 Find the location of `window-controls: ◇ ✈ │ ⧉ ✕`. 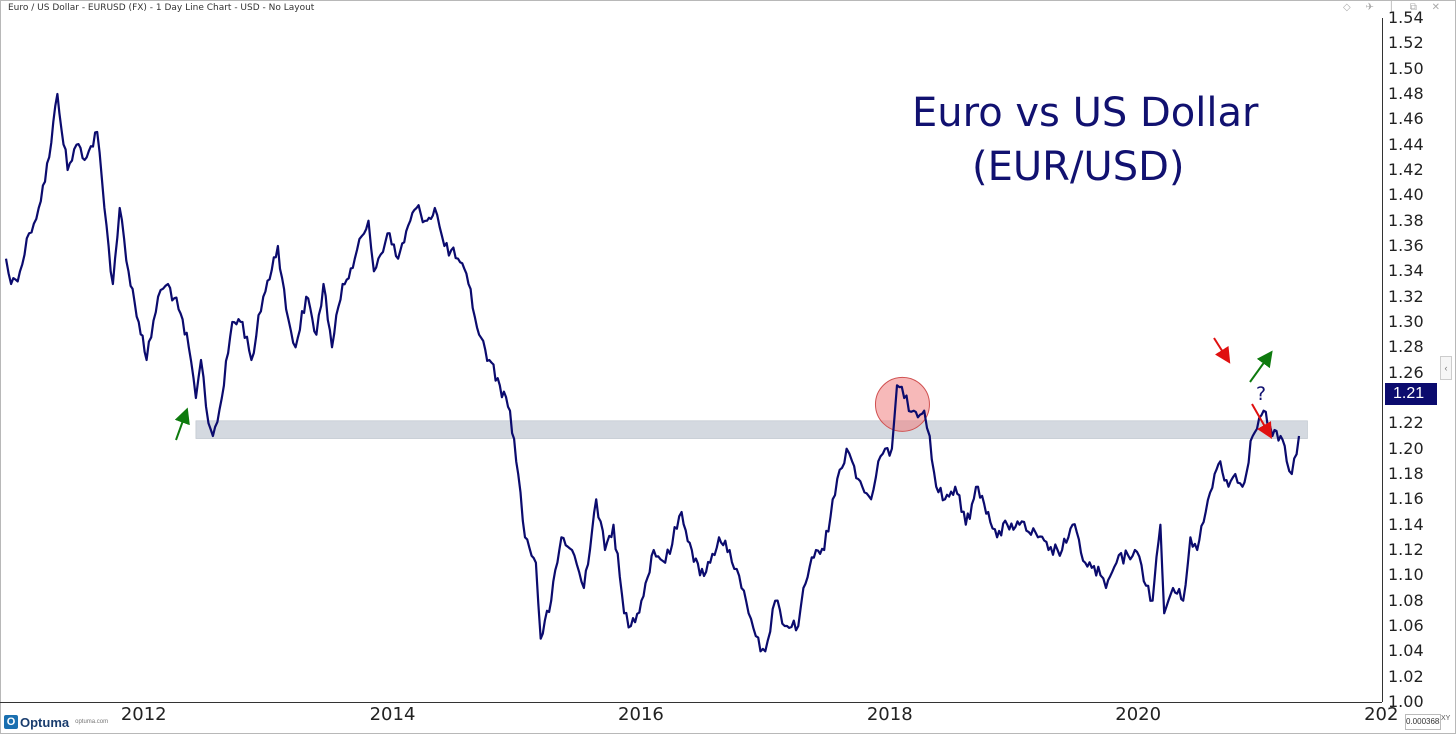

window-controls: ◇ ✈ │ ⧉ ✕ is located at coordinates (1394, 7).